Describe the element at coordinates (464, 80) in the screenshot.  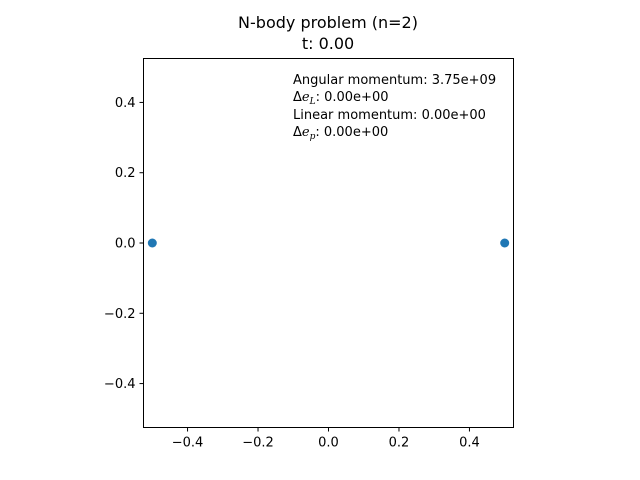
I see `angular-momentum-value: 3.75e+09` at that location.